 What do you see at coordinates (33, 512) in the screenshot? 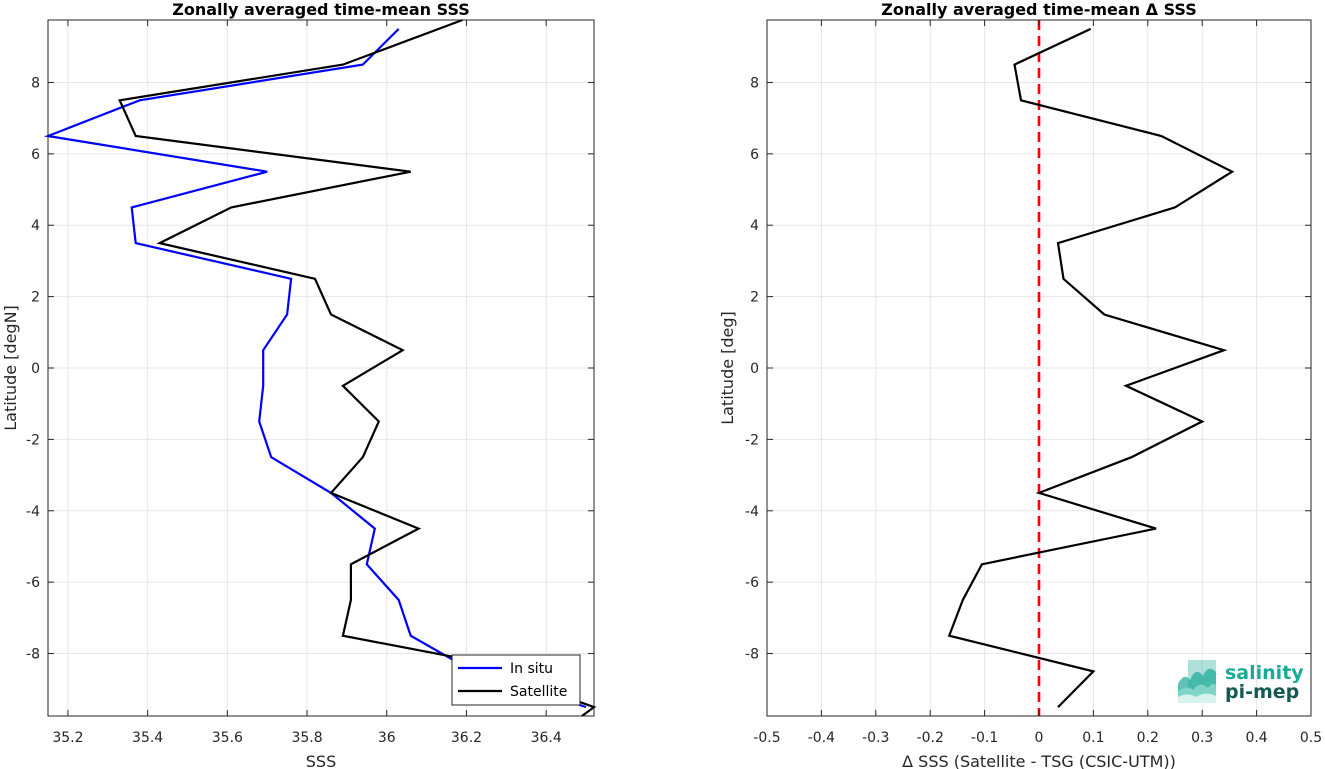
I see `sss-y-tick-label: -4` at bounding box center [33, 512].